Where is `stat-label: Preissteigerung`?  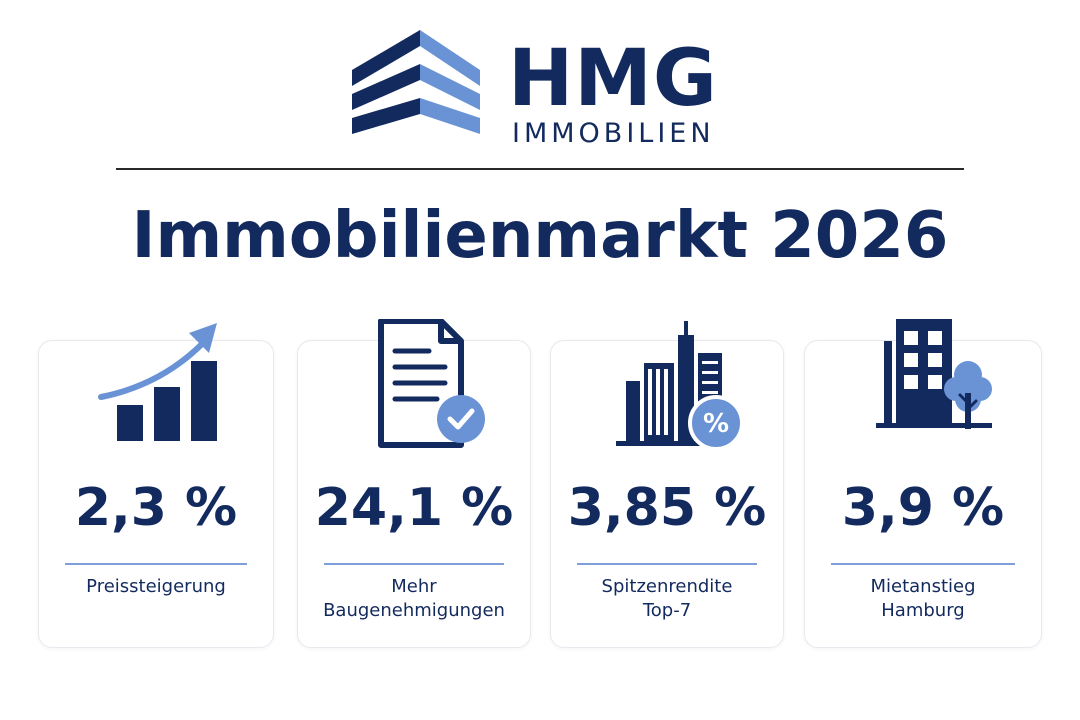 stat-label: Preissteigerung is located at coordinates (156, 587).